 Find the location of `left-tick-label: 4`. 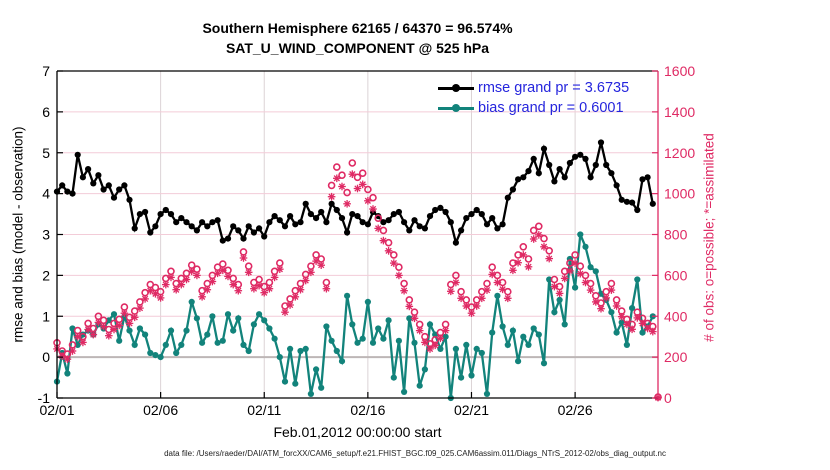

left-tick-label: 4 is located at coordinates (46, 194).